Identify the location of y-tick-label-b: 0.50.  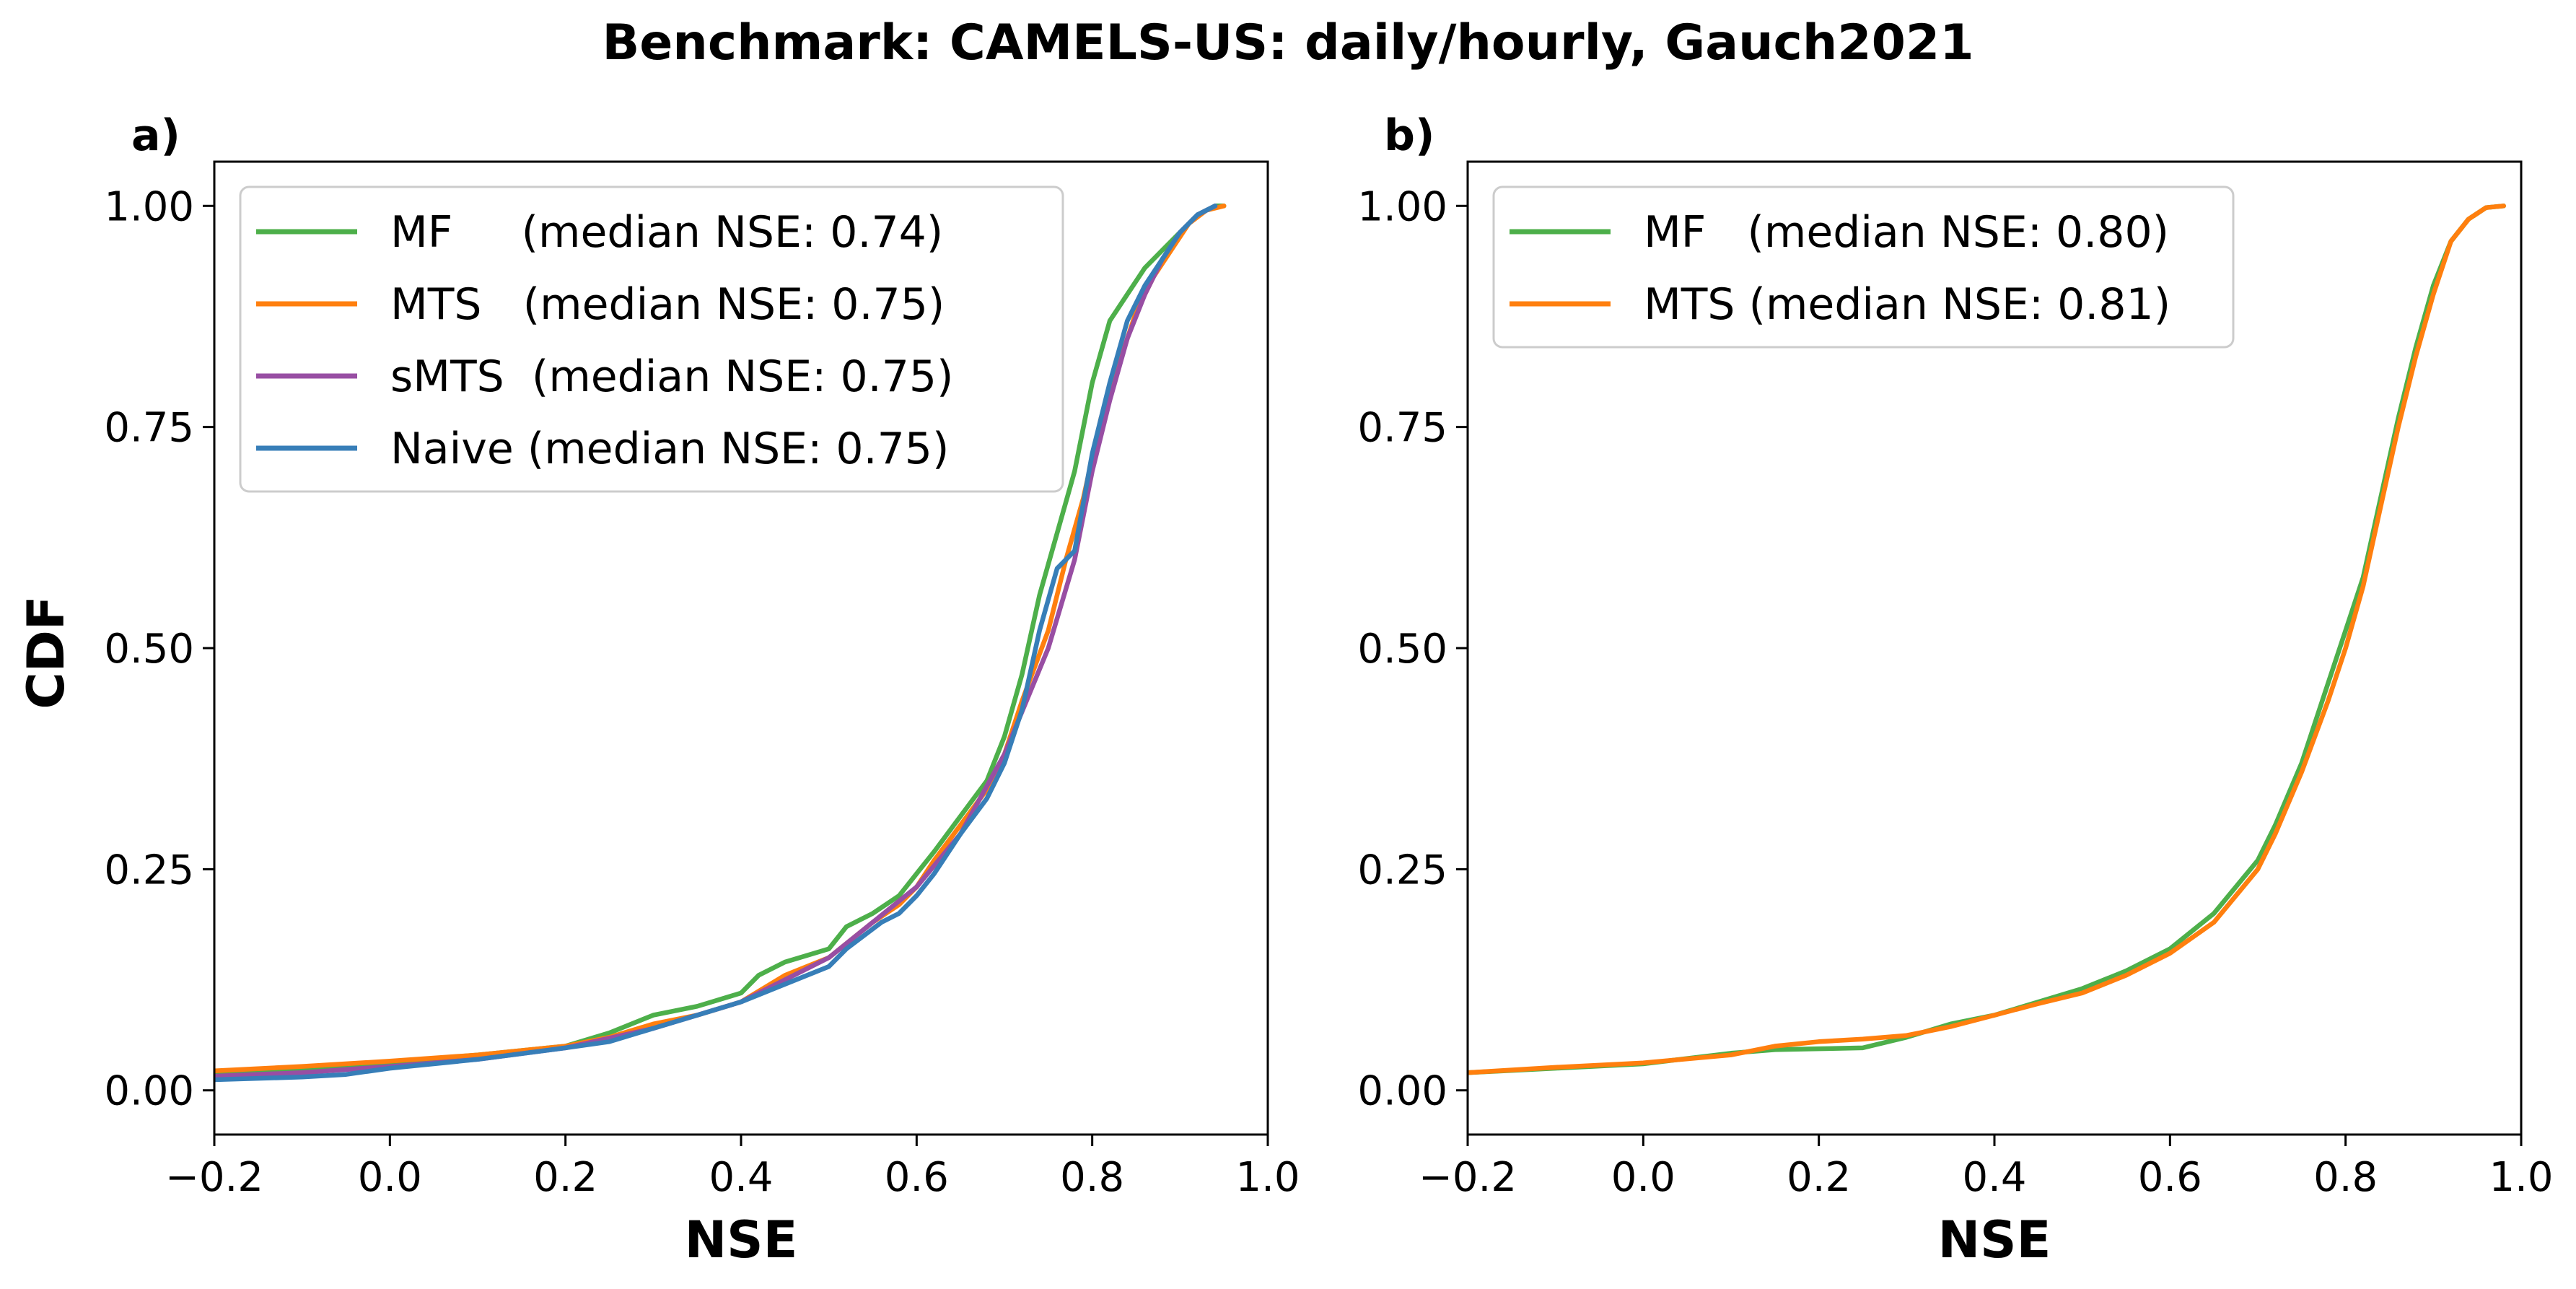
(1402, 649).